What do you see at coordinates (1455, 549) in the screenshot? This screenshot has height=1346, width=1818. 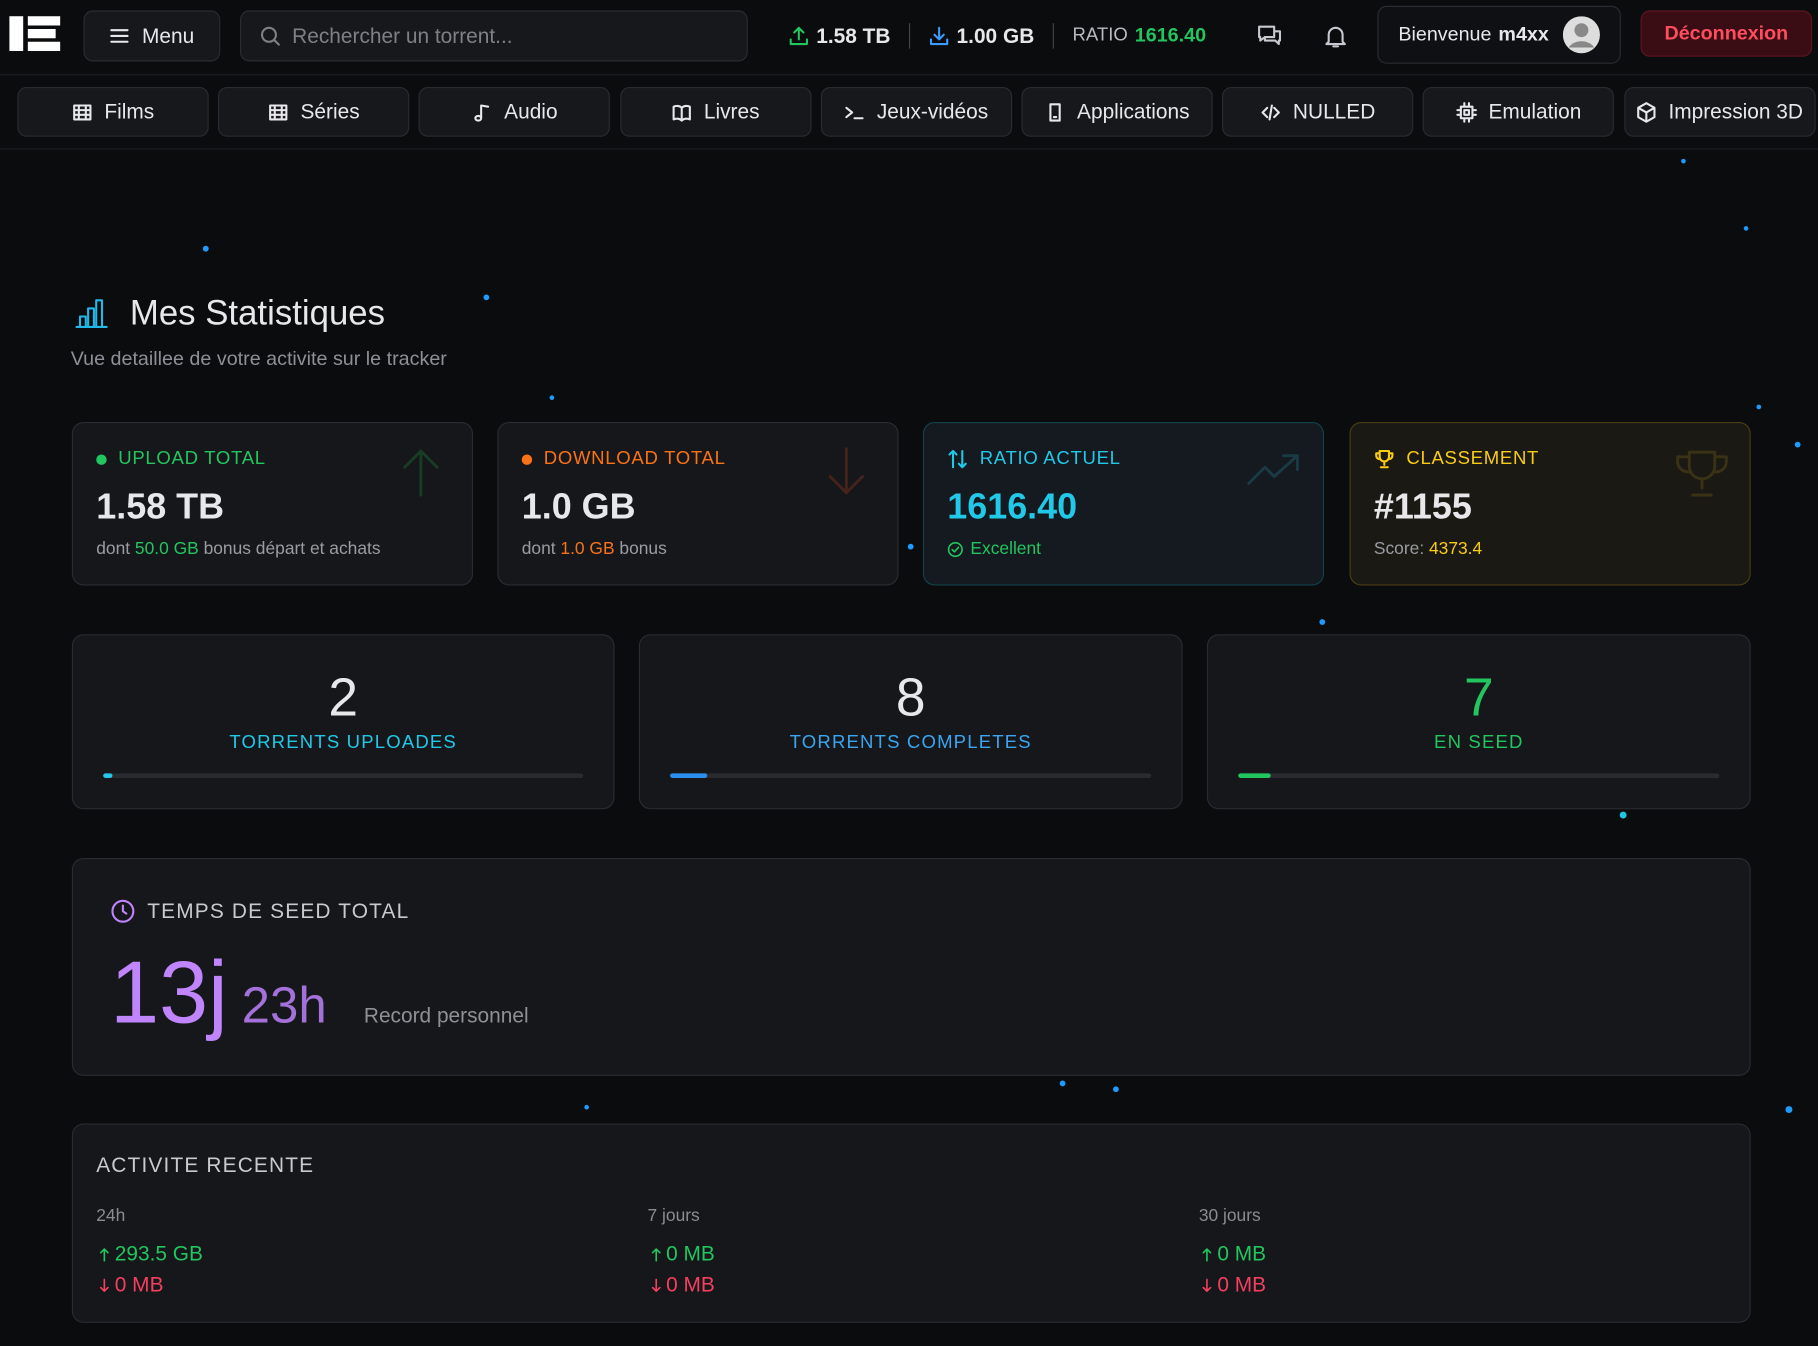 I see `card-note-highlight: 4373.4` at bounding box center [1455, 549].